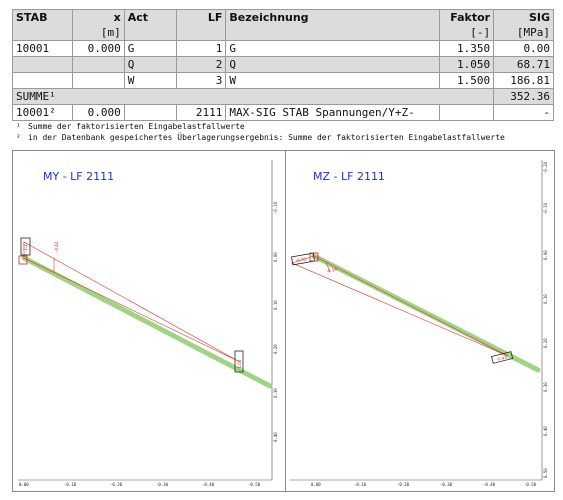 Image resolution: width=563 pixels, height=500 pixels. I want to click on my-x-tick: 0.00, so click(24, 484).